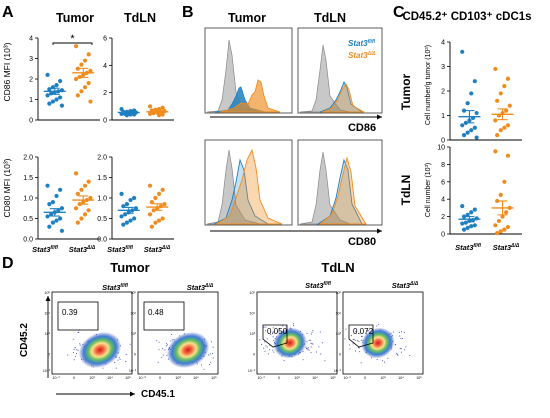  What do you see at coordinates (441, 148) in the screenshot?
I see `y-tick-label: 10` at bounding box center [441, 148].